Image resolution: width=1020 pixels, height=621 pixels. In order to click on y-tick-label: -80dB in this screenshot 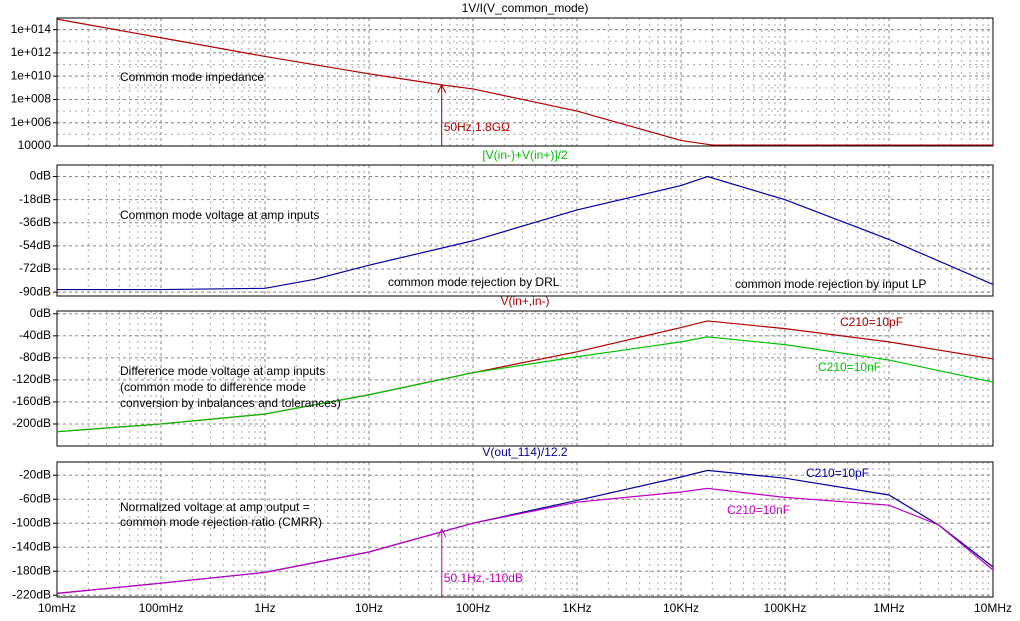, I will do `click(35, 357)`.